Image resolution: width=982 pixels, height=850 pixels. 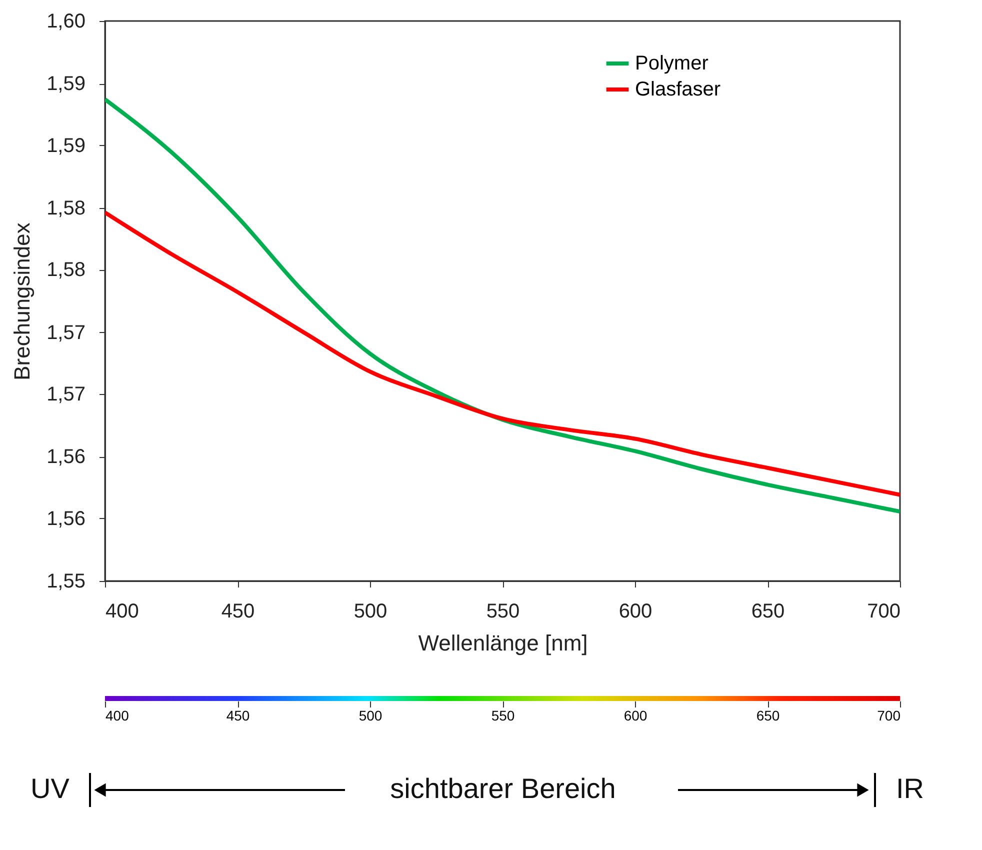 I want to click on y-axis-title: Brechungsindex, so click(x=22, y=301).